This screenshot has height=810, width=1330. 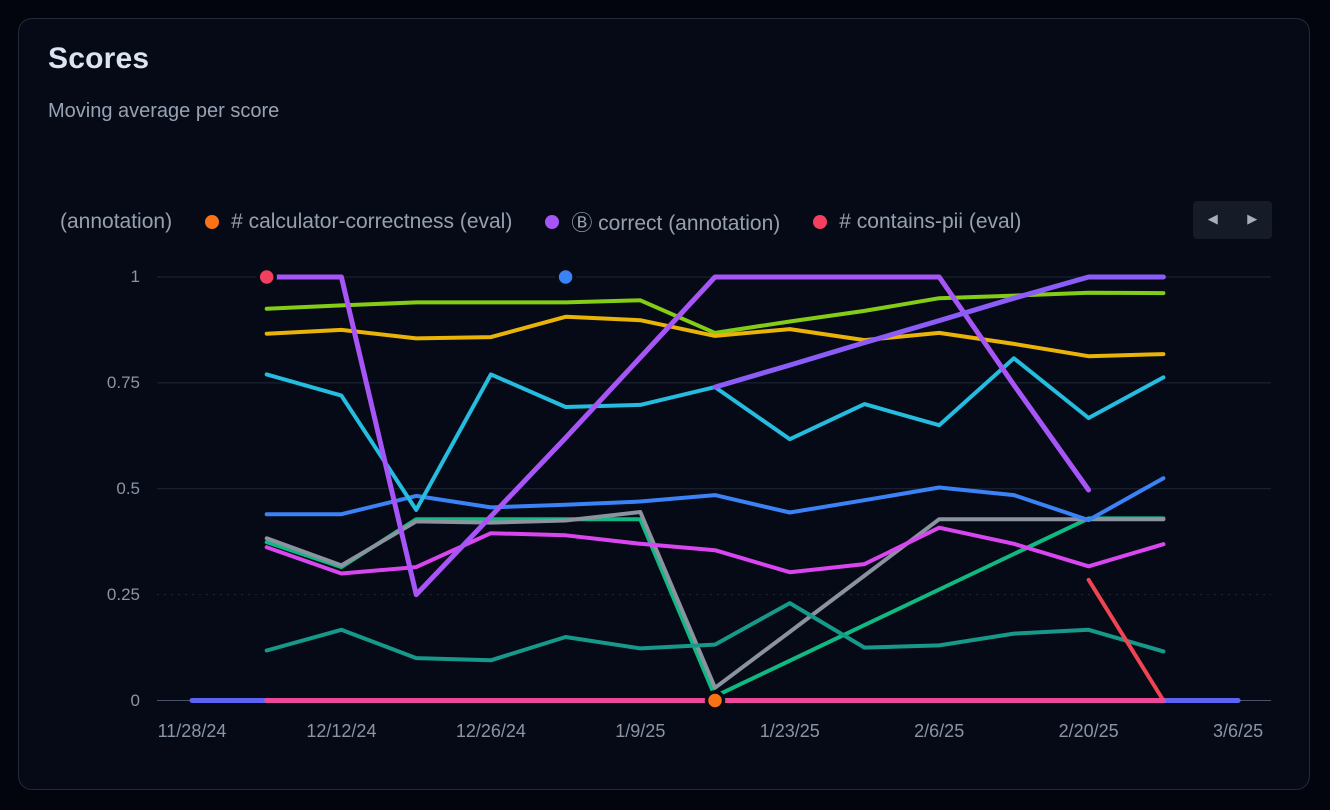 I want to click on legend-item-label: (annotation), so click(x=116, y=221).